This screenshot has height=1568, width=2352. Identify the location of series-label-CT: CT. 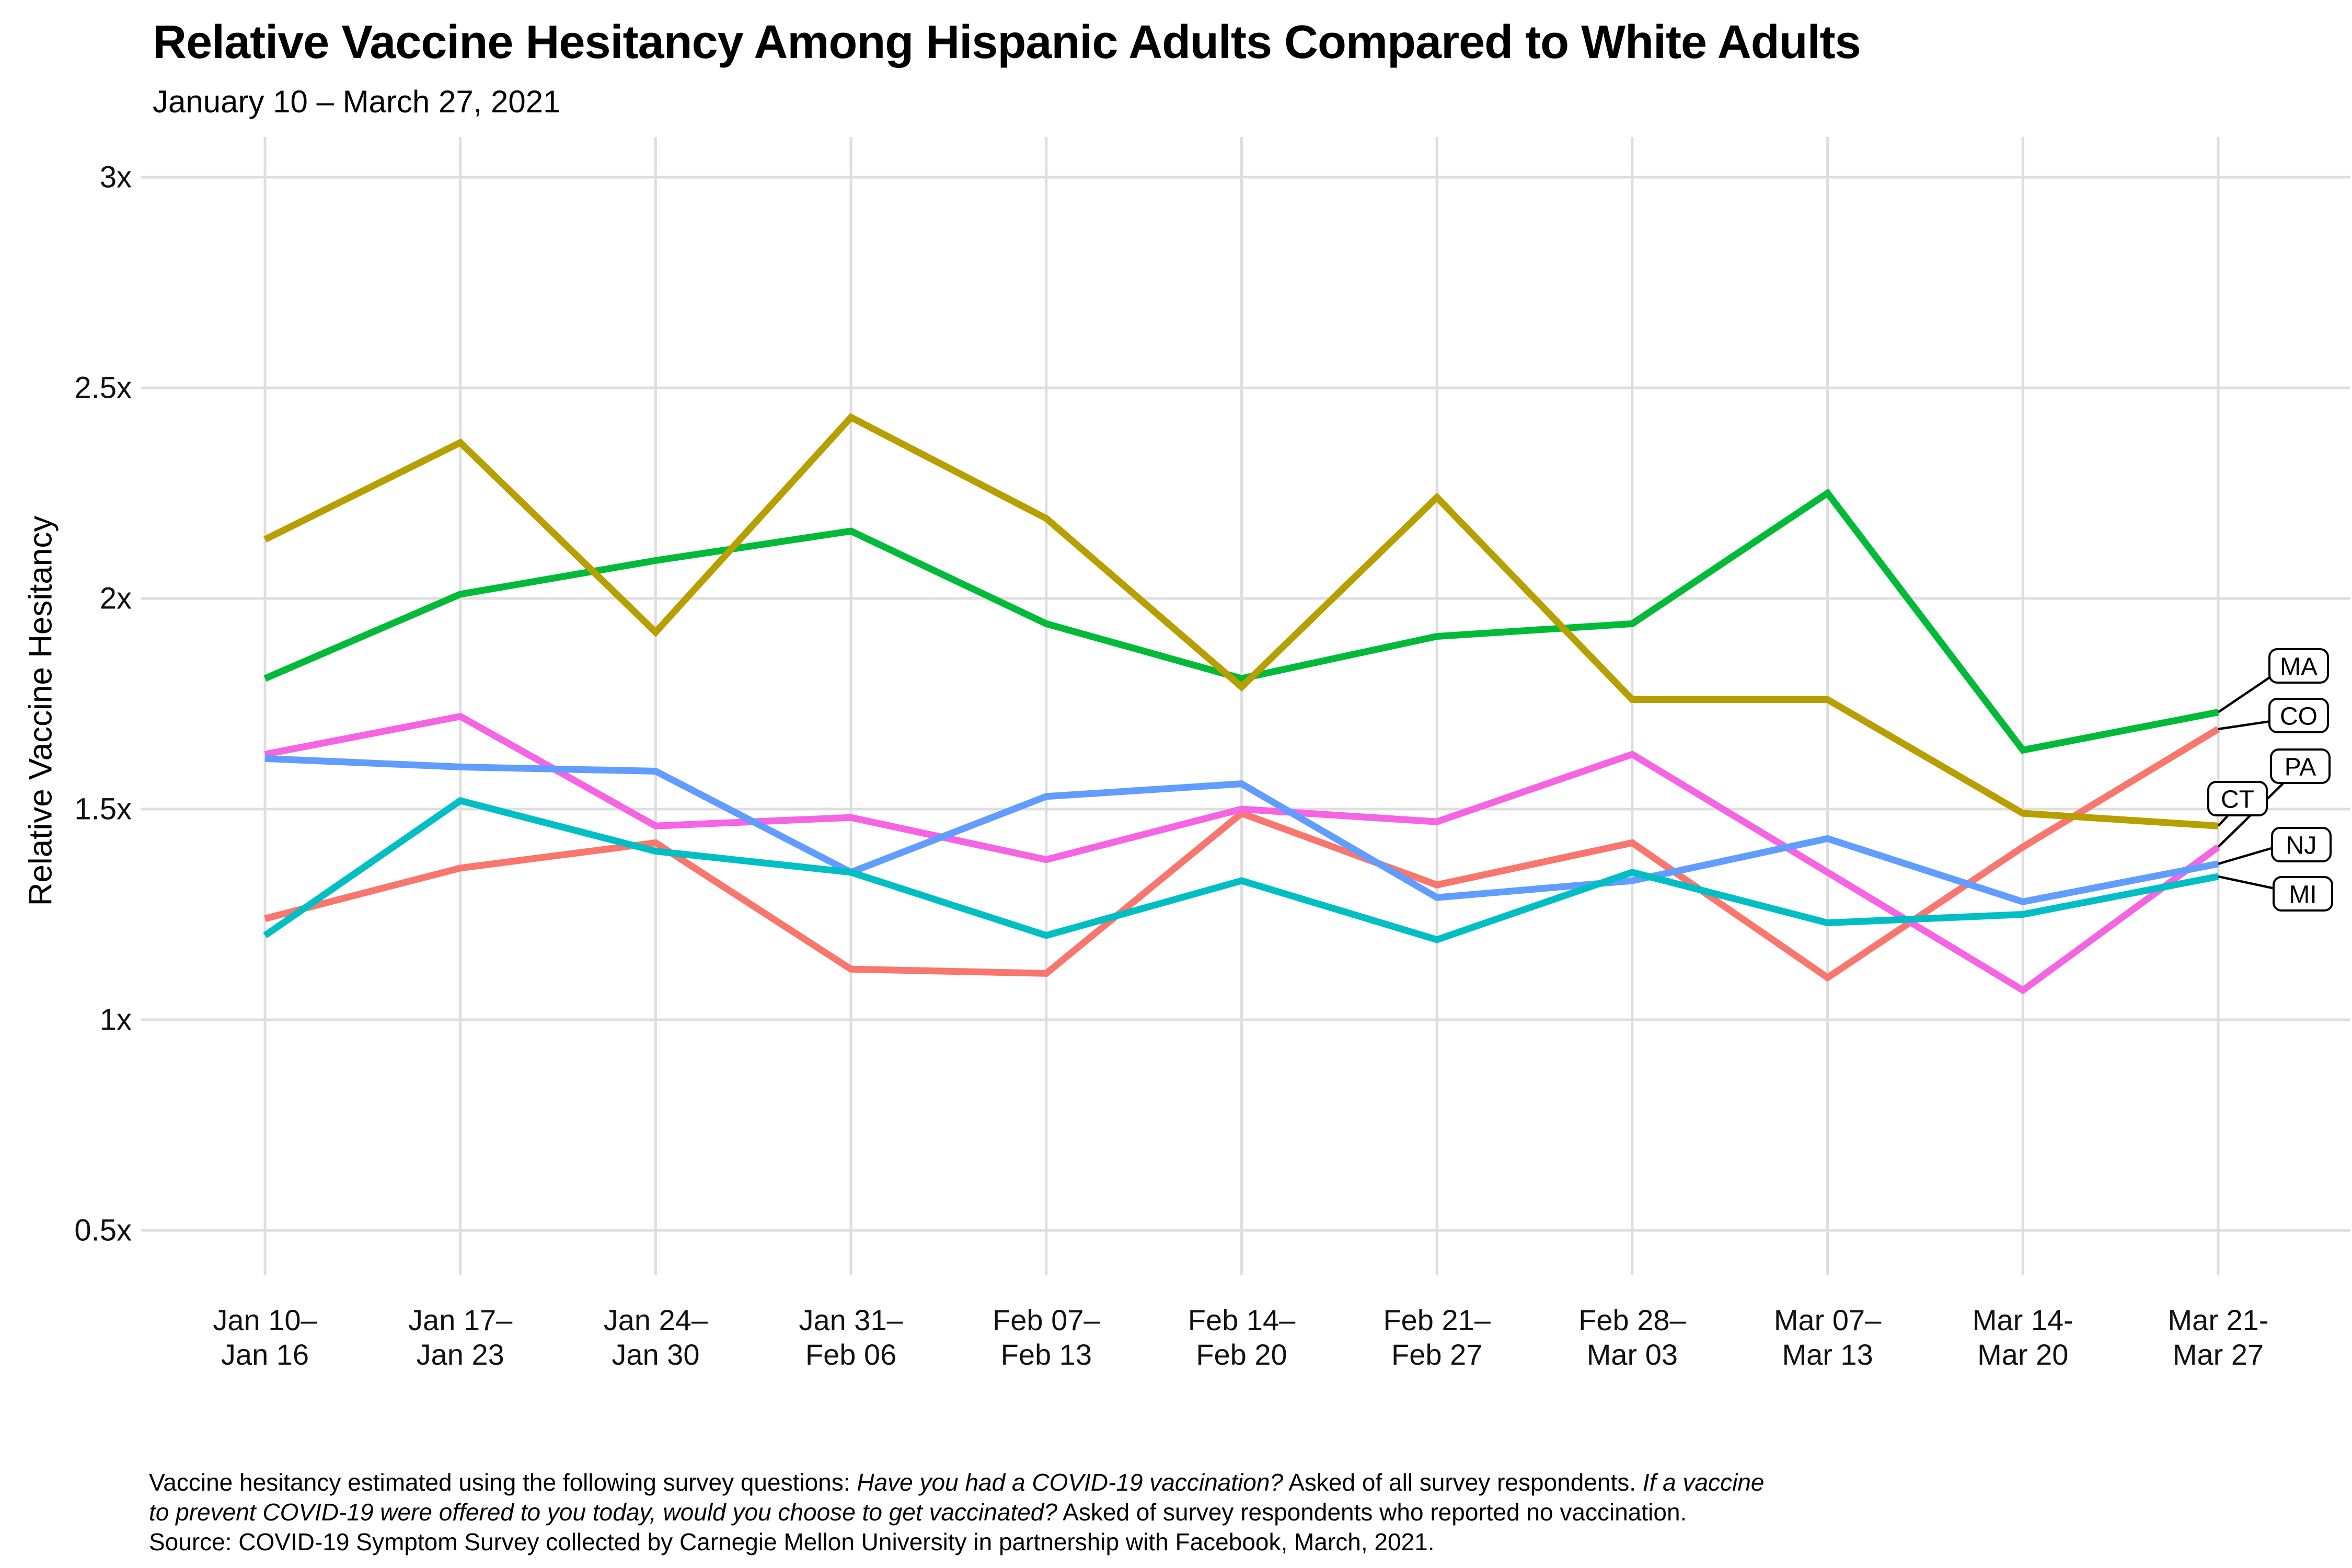
(2237, 800).